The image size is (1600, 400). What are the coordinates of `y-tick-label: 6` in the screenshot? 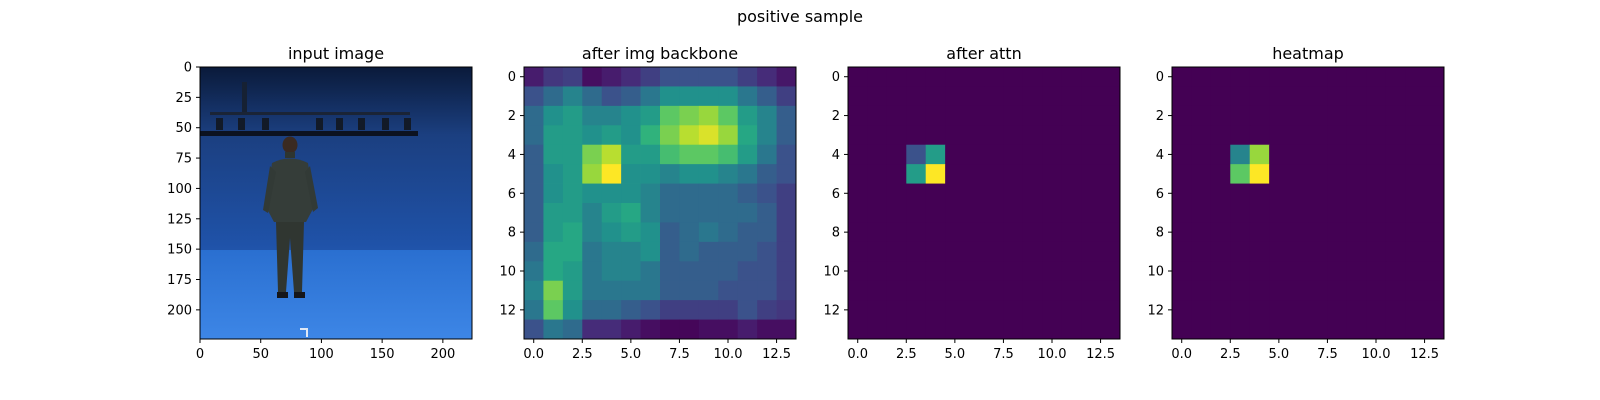 It's located at (1160, 194).